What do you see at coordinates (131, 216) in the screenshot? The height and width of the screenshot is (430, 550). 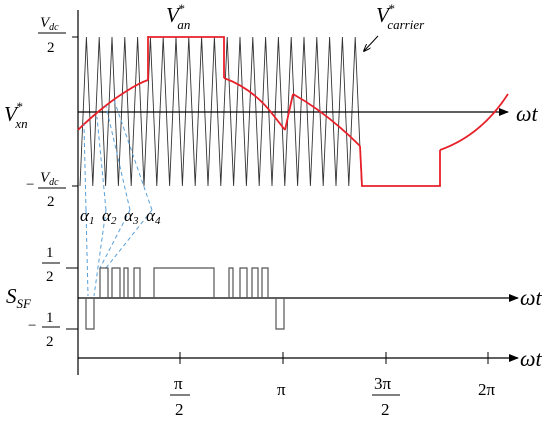 I see `alpha-3-label: α3` at bounding box center [131, 216].